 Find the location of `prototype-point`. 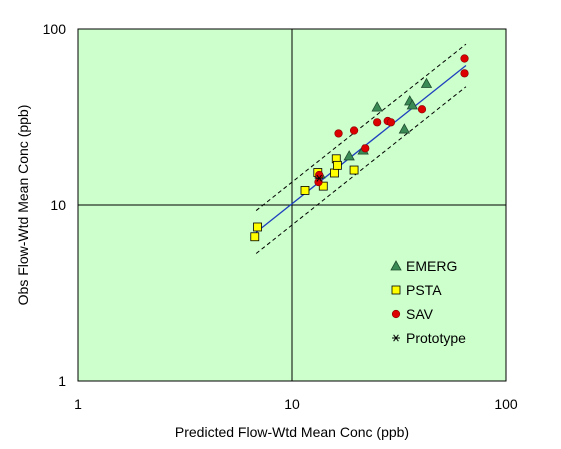

prototype-point is located at coordinates (319, 178).